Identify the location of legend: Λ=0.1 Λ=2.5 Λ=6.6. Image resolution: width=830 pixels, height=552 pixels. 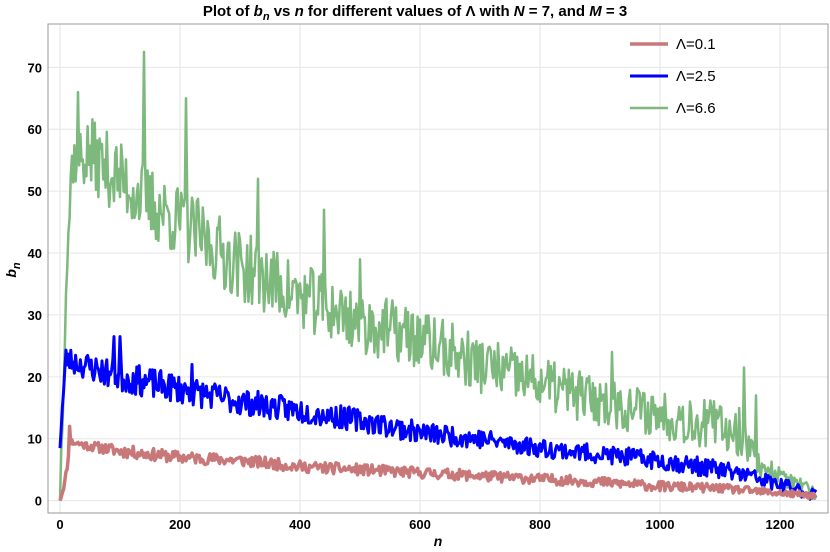
(673, 76).